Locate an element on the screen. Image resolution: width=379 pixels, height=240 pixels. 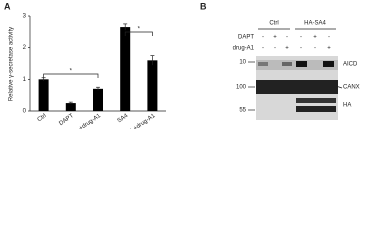
band-label: HA is located at coordinates (347, 106).